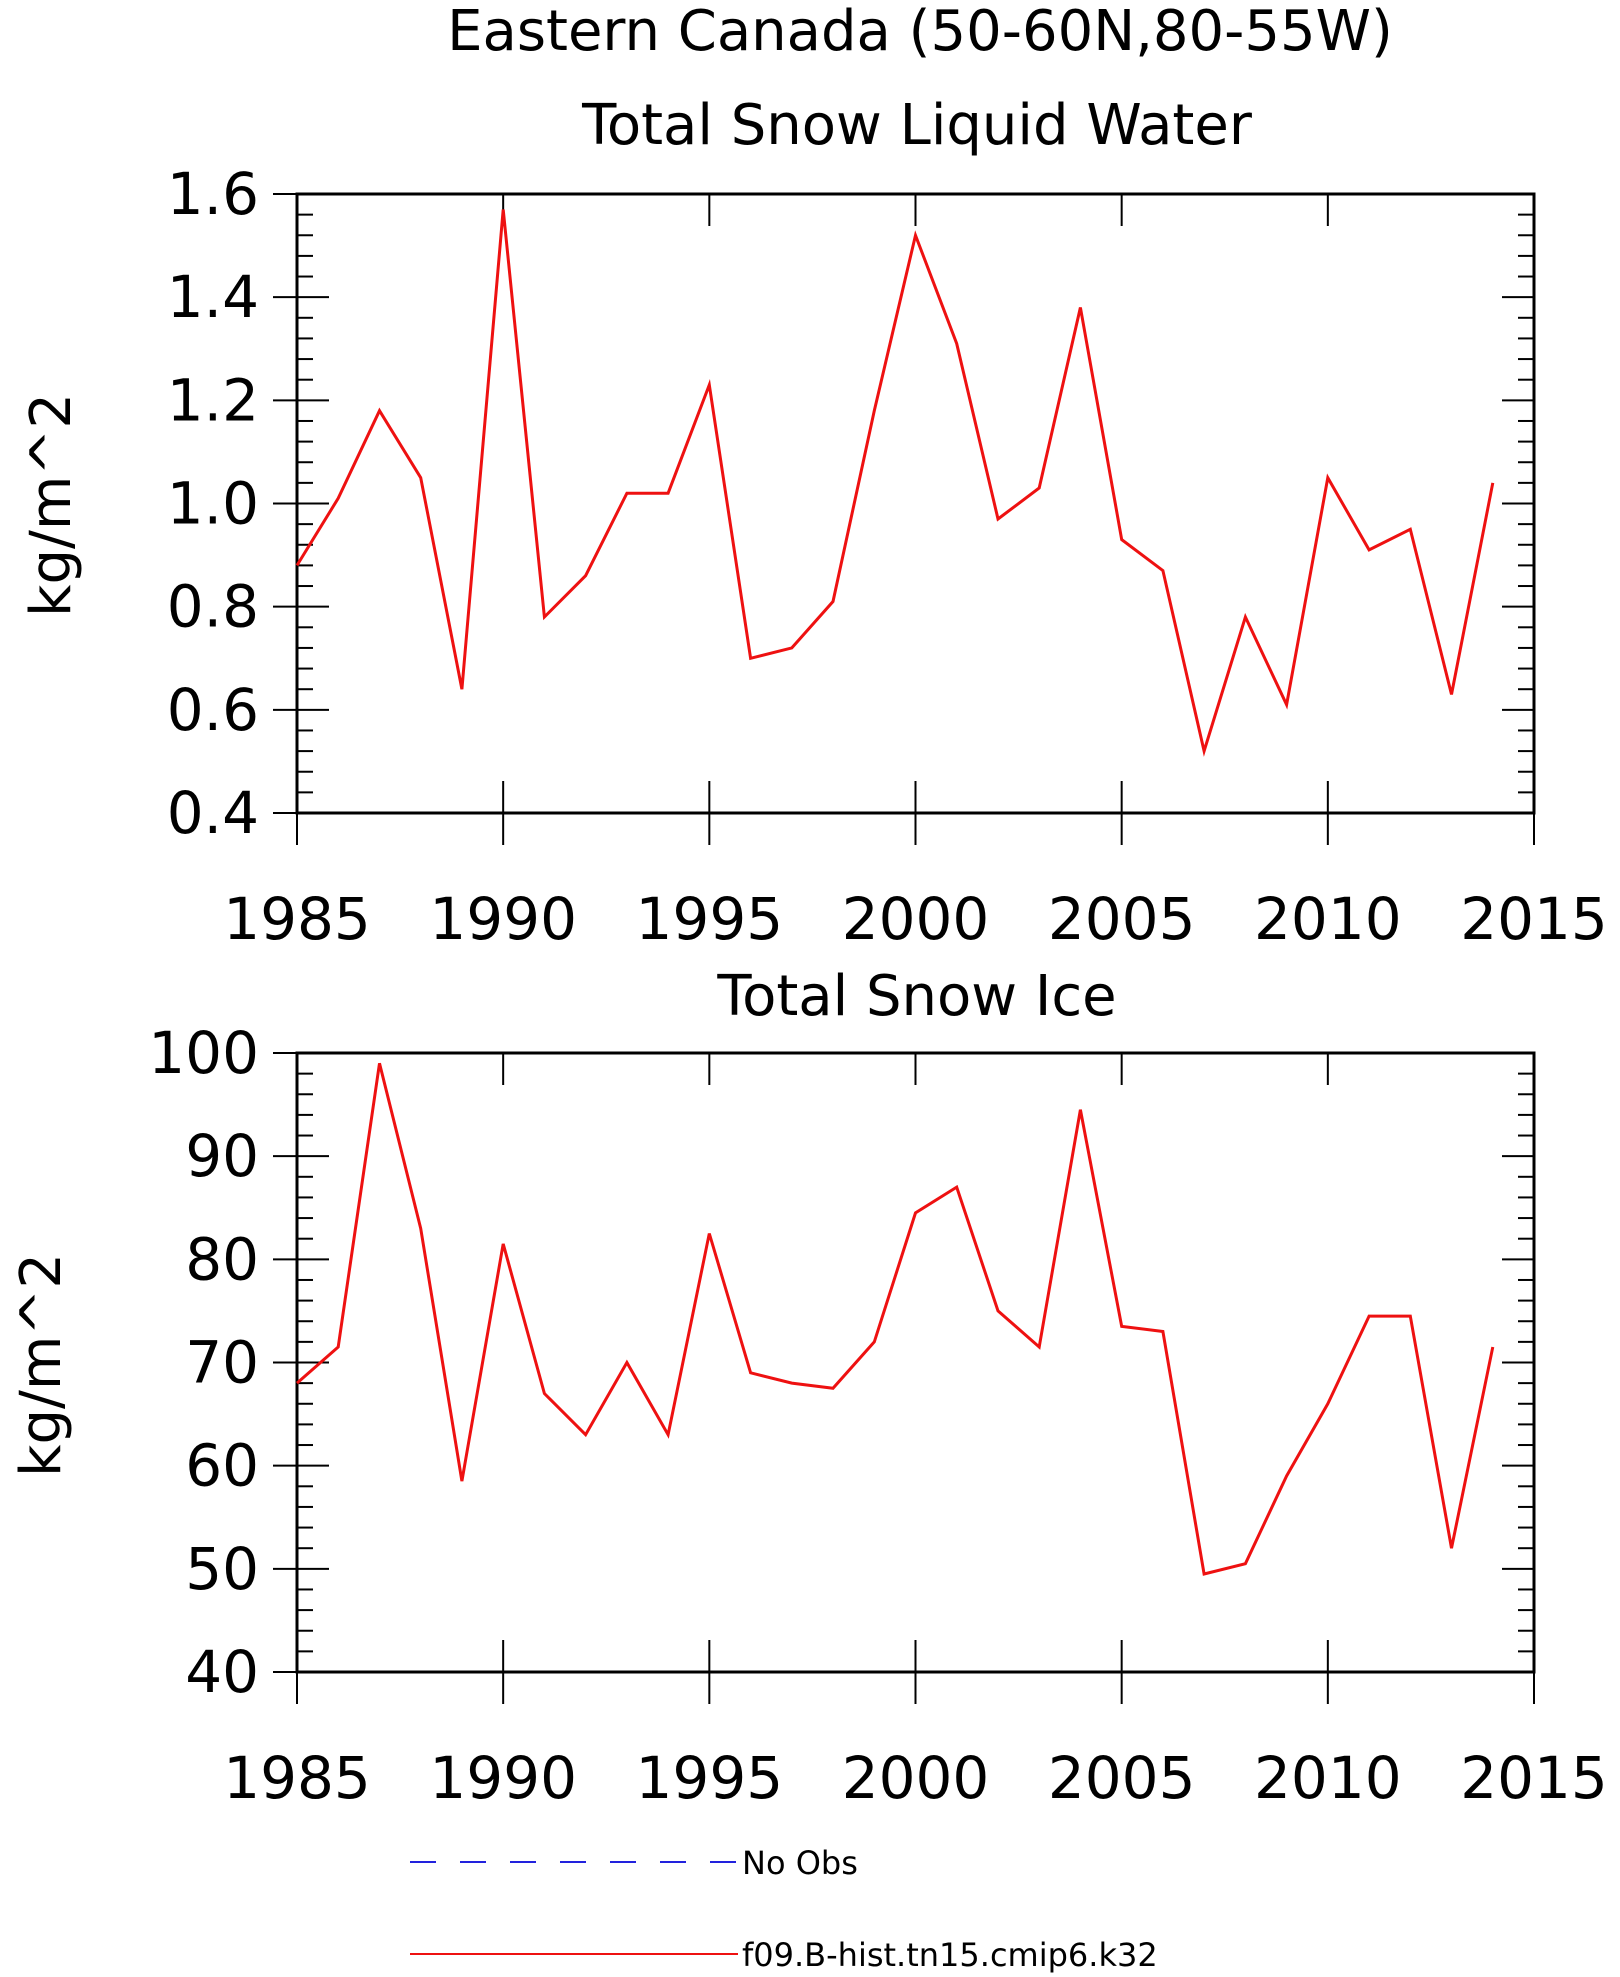  What do you see at coordinates (222, 1156) in the screenshot?
I see `y-tick-label: 90` at bounding box center [222, 1156].